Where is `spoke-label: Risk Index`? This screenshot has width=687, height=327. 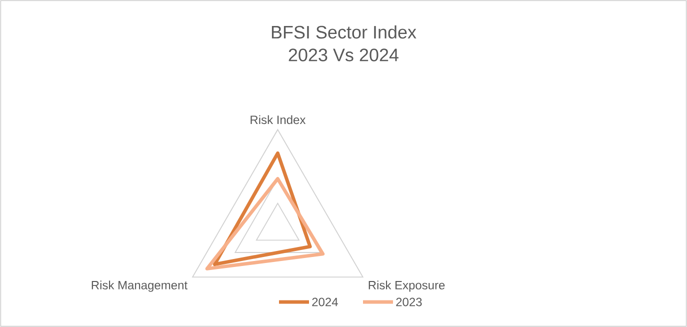 spoke-label: Risk Index is located at coordinates (278, 119).